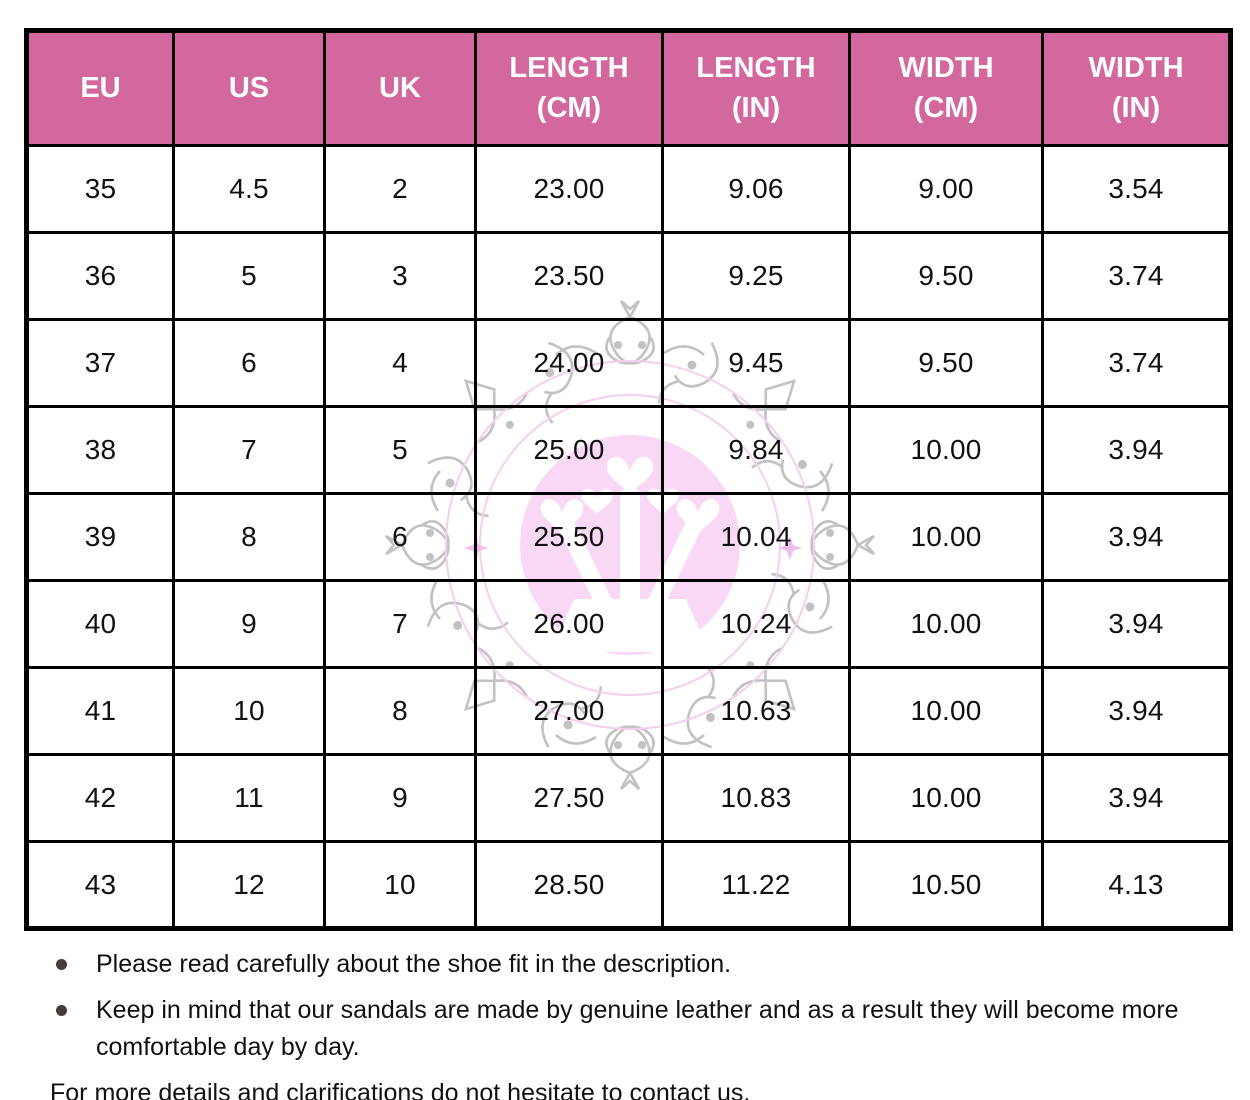  I want to click on column-header-length-in: LENGTH (IN), so click(756, 88).